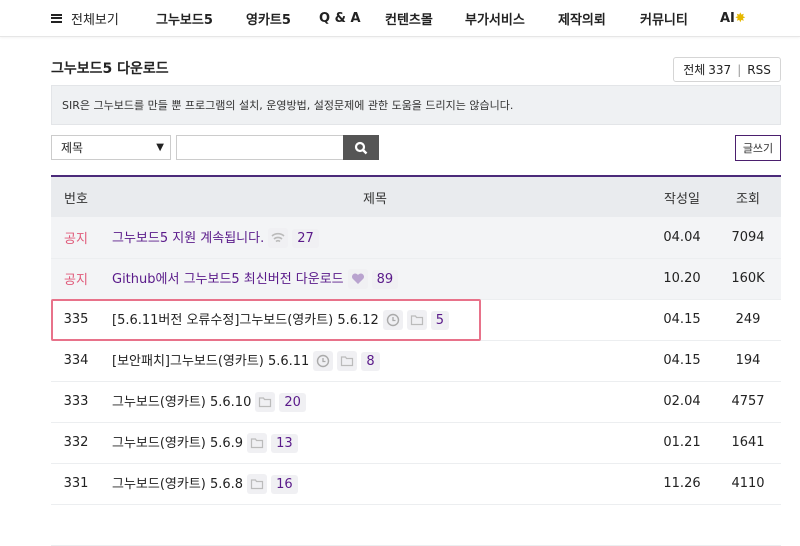  Describe the element at coordinates (416, 279) in the screenshot. I see `table-row: 공지 Github에서 그누보드5 최신버전 다운로드 89 10.20 160K` at that location.